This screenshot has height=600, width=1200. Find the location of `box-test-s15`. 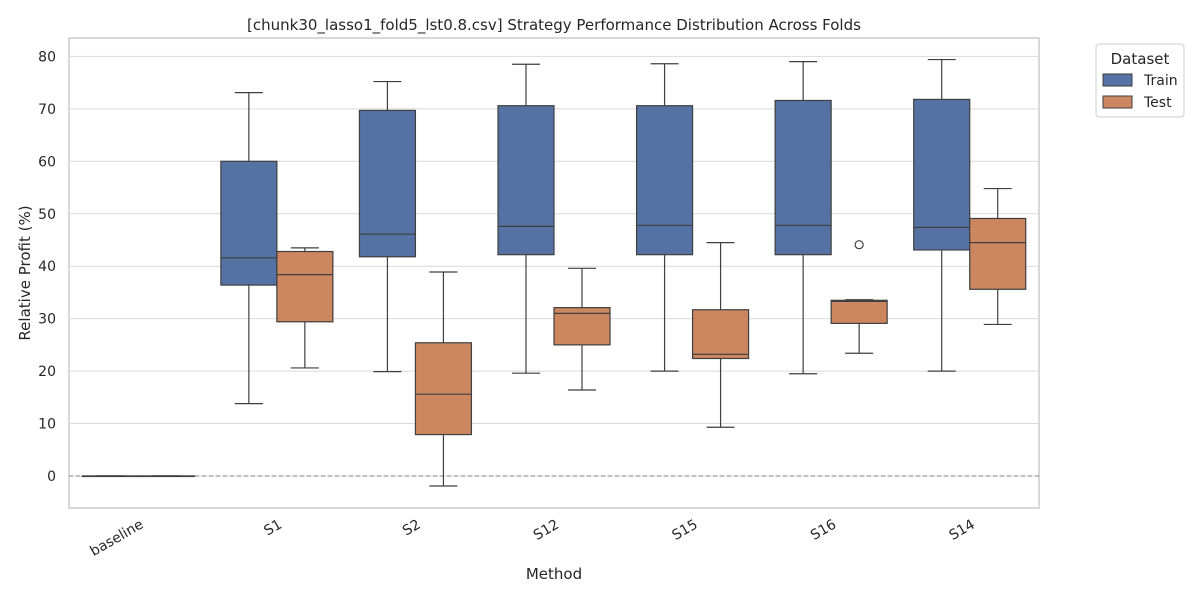

box-test-s15 is located at coordinates (720, 334).